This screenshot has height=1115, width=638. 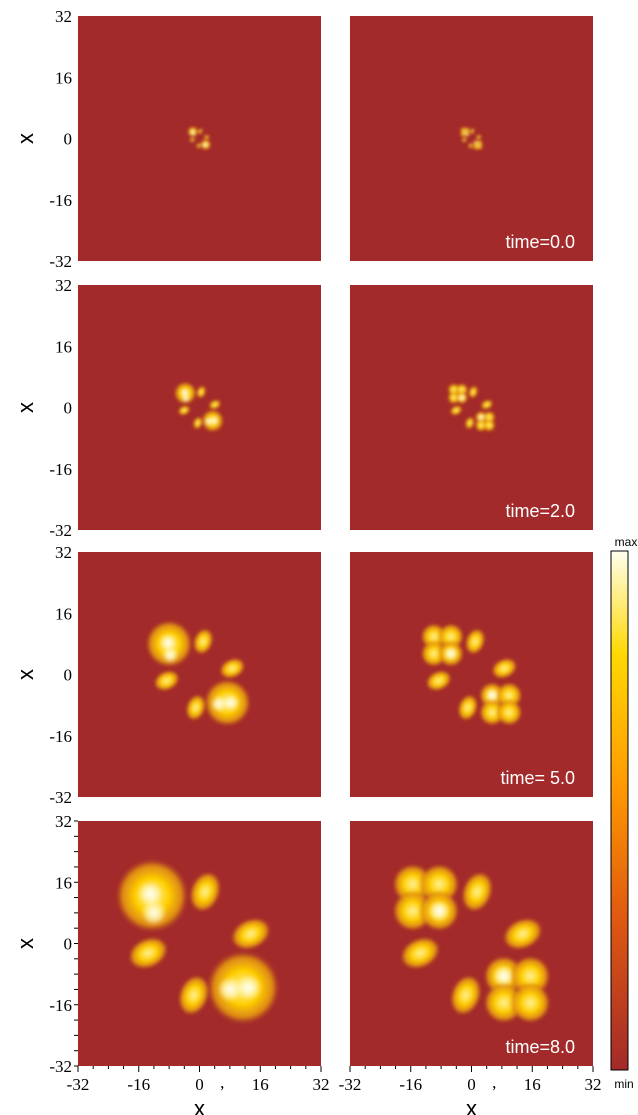 I want to click on y-tick-label: 16, so click(x=63, y=346).